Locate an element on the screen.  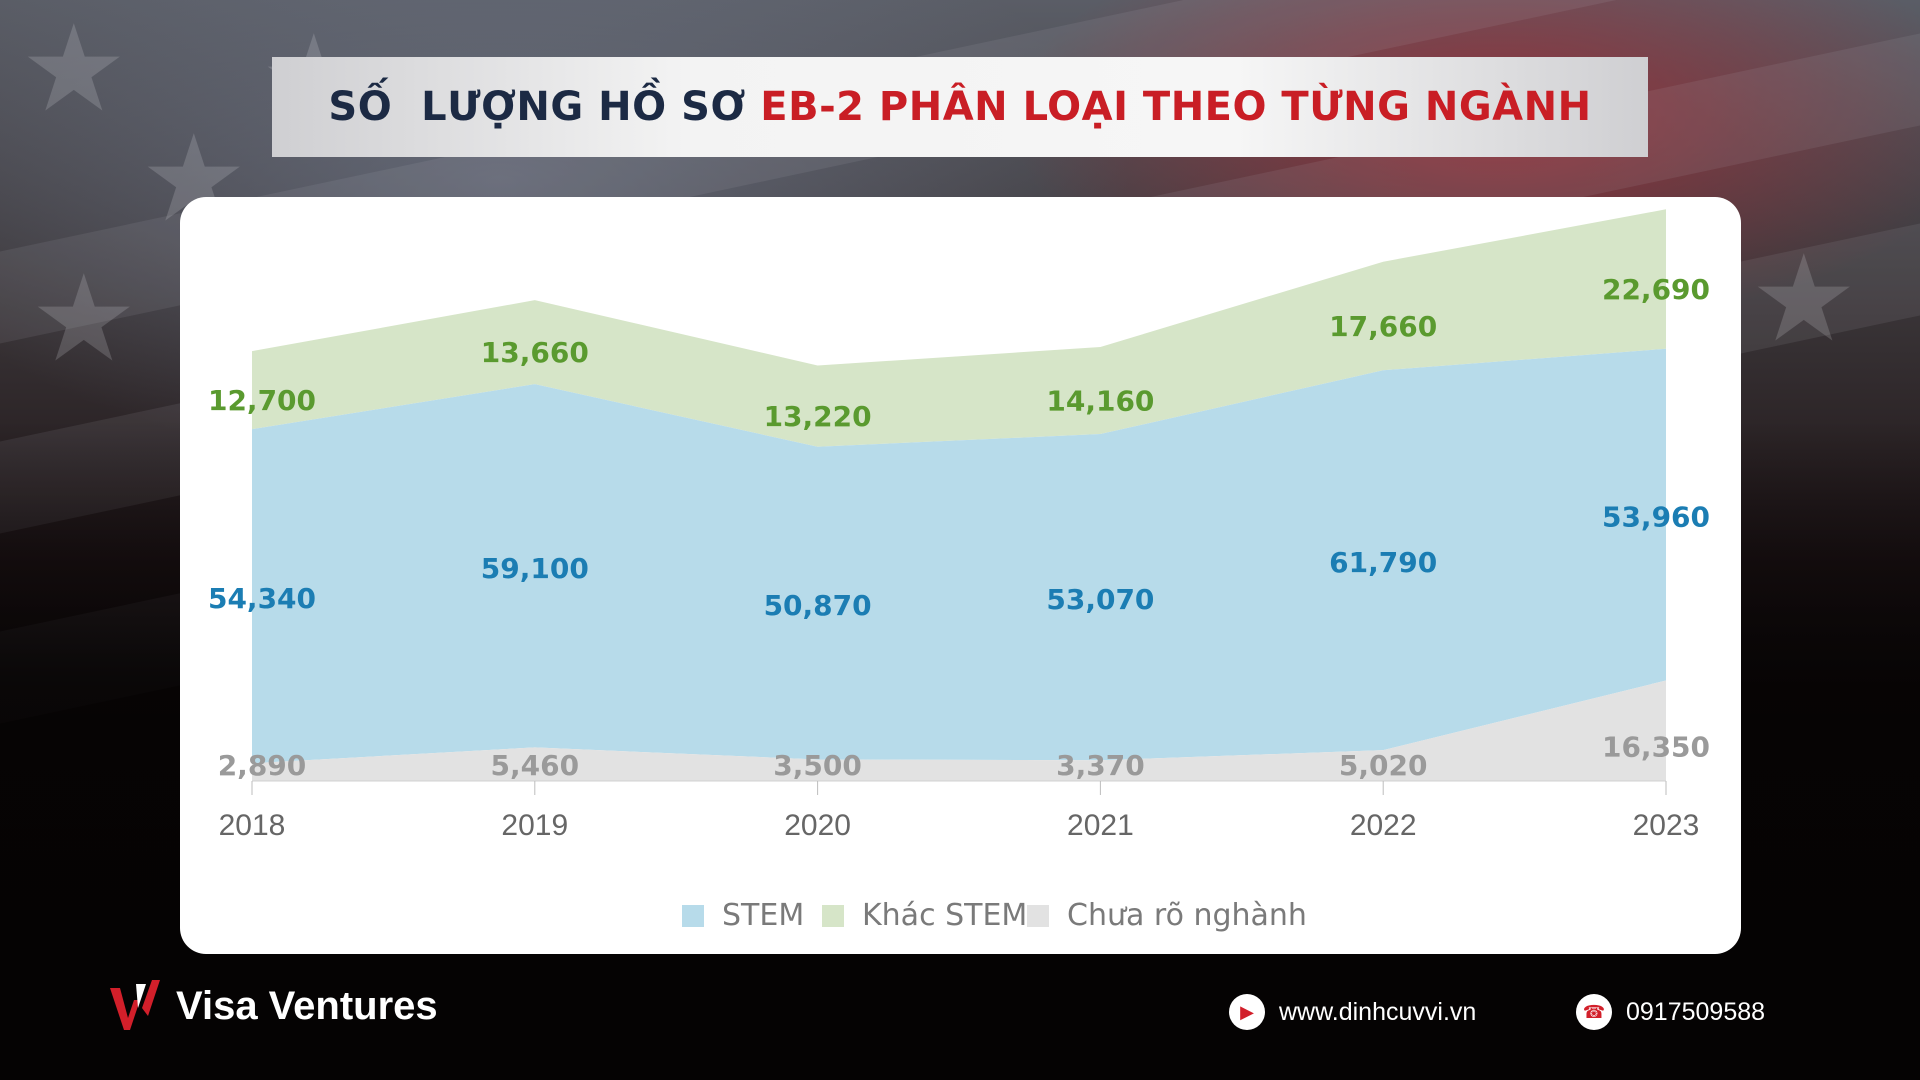
data-label-stem-2019: 59,100 is located at coordinates (535, 568).